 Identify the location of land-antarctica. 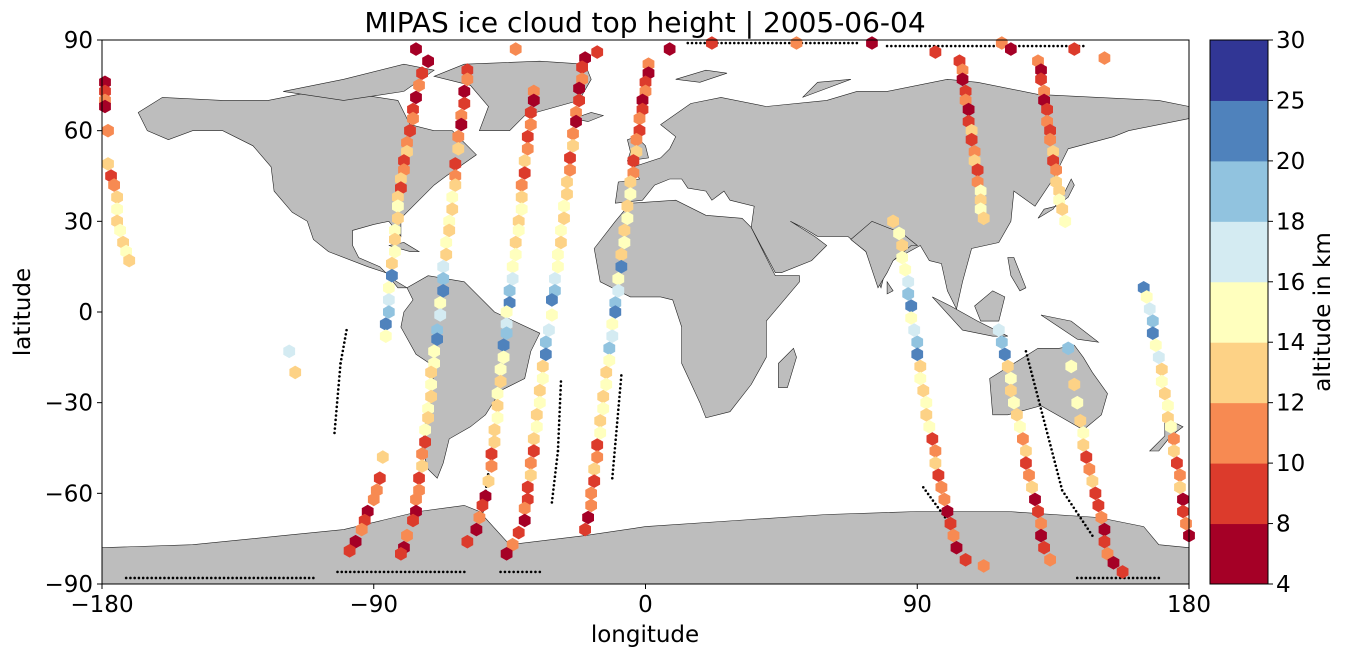
(645, 545).